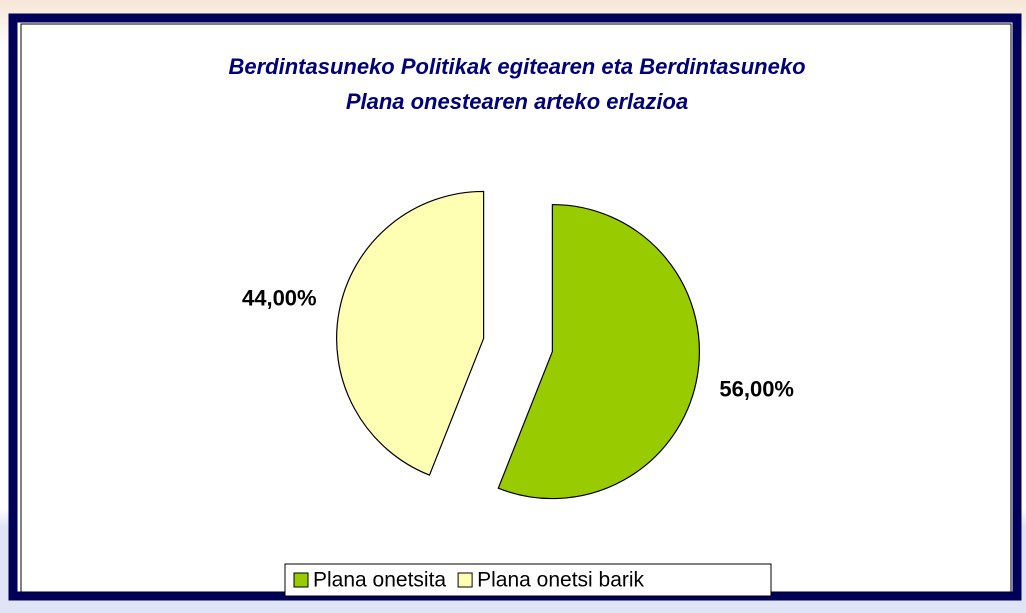 Image resolution: width=1026 pixels, height=613 pixels. Describe the element at coordinates (517, 101) in the screenshot. I see `title-line: Plana onestearen arteko erlazioa` at that location.